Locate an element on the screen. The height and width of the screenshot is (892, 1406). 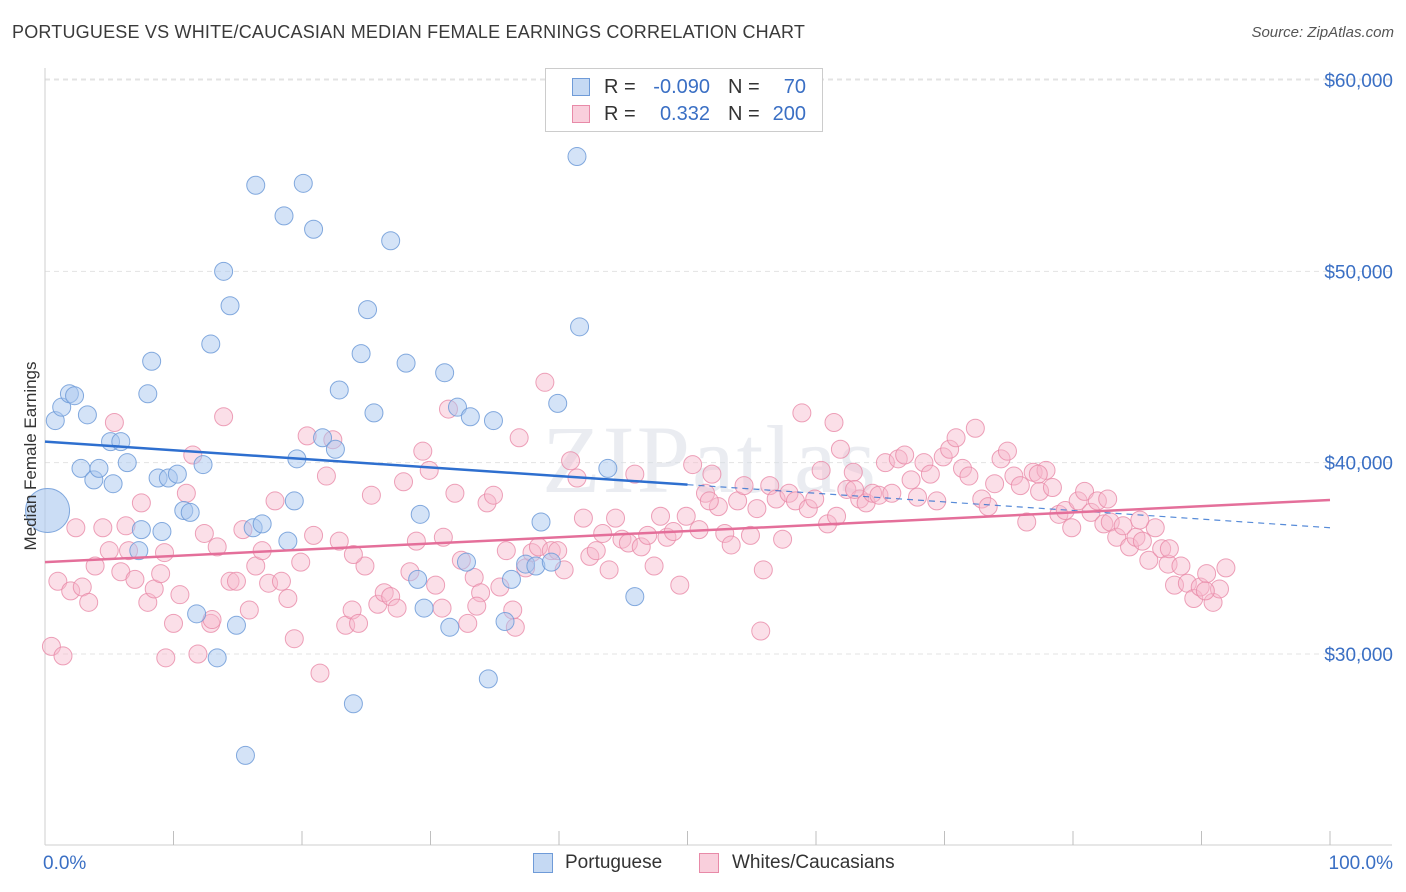
x-tick-label-max: 100.0% is located at coordinates (1361, 863).